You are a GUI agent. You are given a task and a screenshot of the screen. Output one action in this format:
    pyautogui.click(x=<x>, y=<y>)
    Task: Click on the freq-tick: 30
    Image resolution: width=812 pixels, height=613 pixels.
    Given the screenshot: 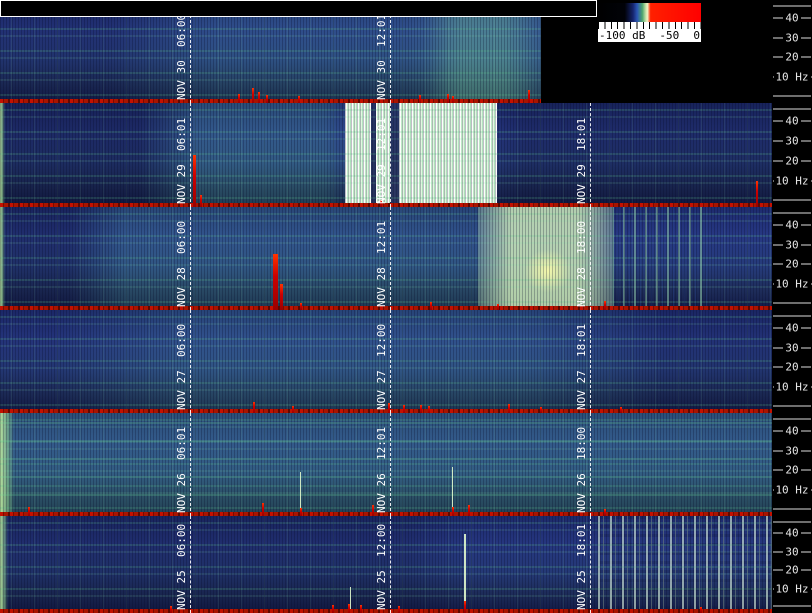 What is the action you would take?
    pyautogui.click(x=792, y=141)
    